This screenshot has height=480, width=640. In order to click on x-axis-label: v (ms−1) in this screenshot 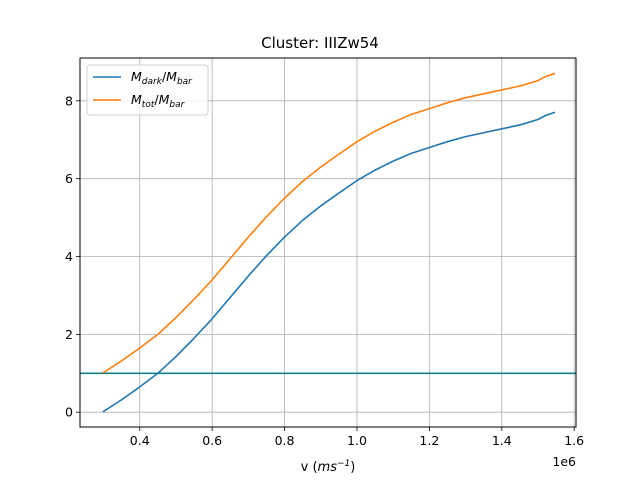, I will do `click(328, 467)`.